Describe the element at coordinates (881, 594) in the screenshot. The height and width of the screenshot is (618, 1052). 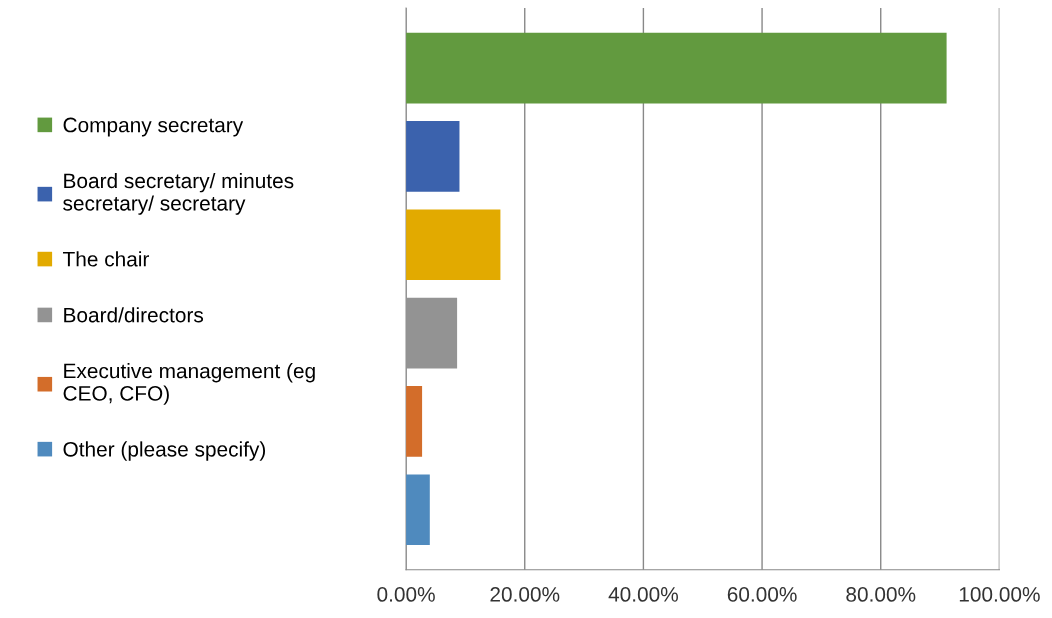
I see `x-tick-label: 80.00%` at that location.